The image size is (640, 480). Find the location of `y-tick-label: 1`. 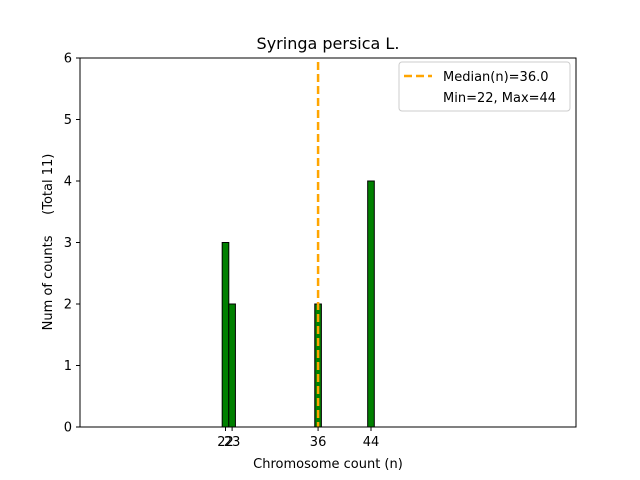

y-tick-label: 1 is located at coordinates (68, 366).